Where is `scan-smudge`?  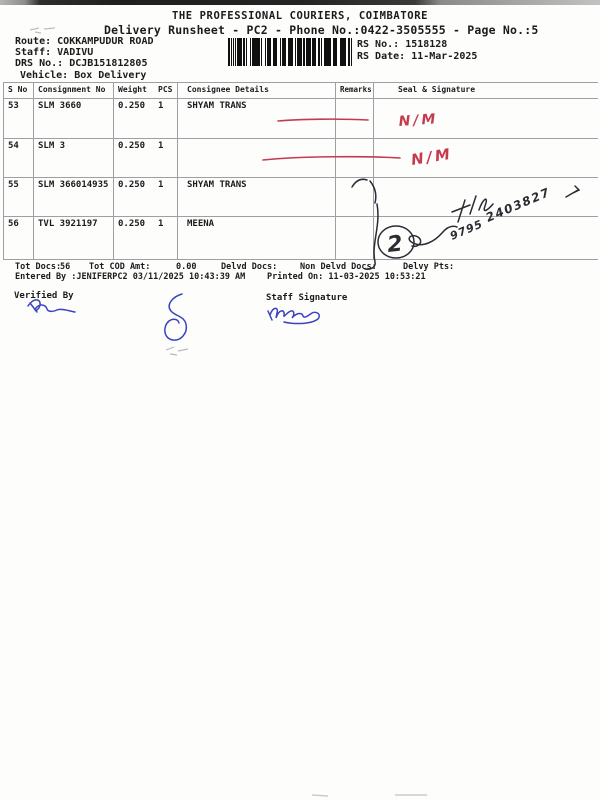
scan-smudge is located at coordinates (369, 795).